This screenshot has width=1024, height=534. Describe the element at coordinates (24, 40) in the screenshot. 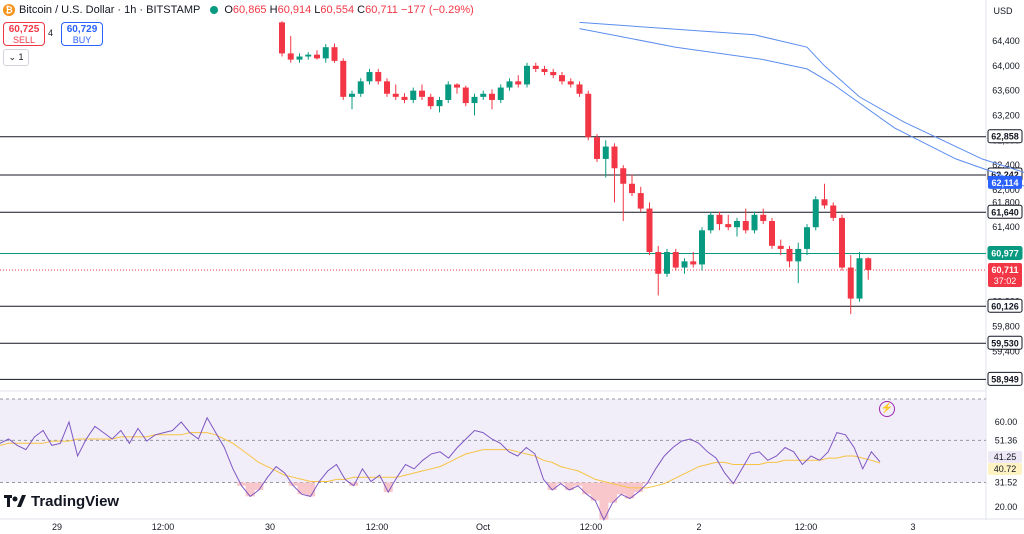

I see `sell-label: SELL` at that location.